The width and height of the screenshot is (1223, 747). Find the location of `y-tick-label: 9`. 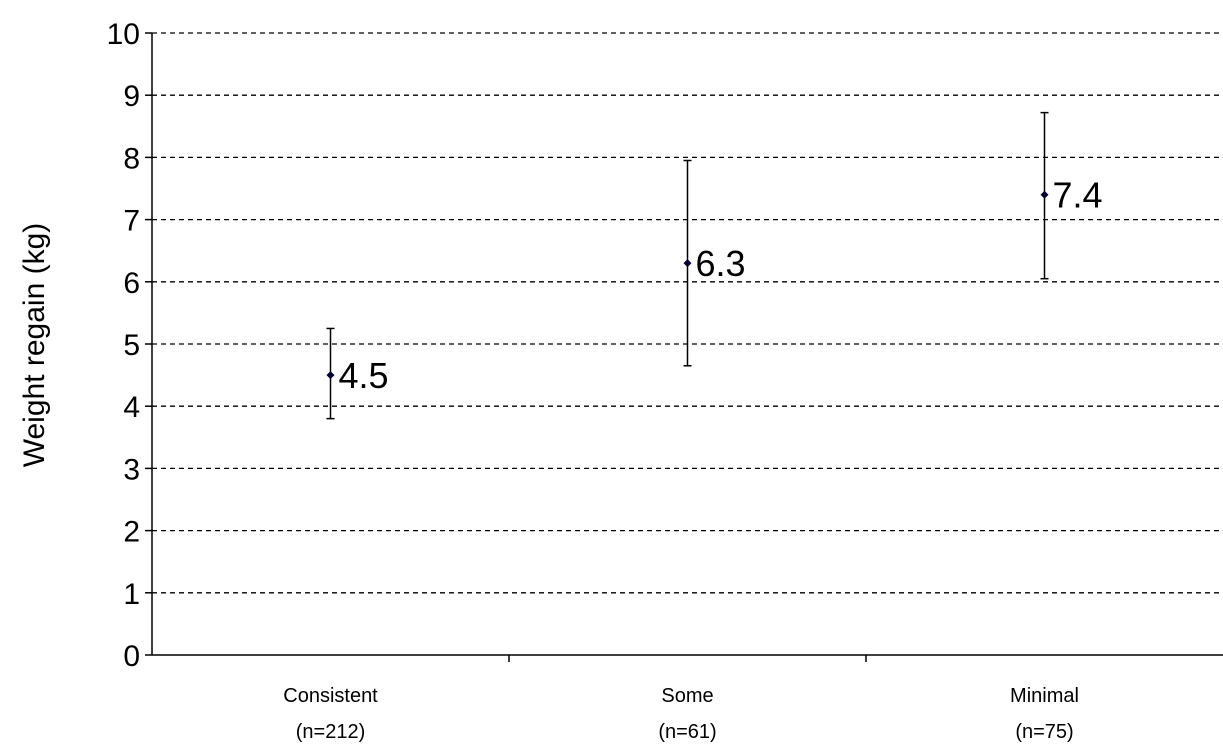

y-tick-label: 9 is located at coordinates (131, 96).